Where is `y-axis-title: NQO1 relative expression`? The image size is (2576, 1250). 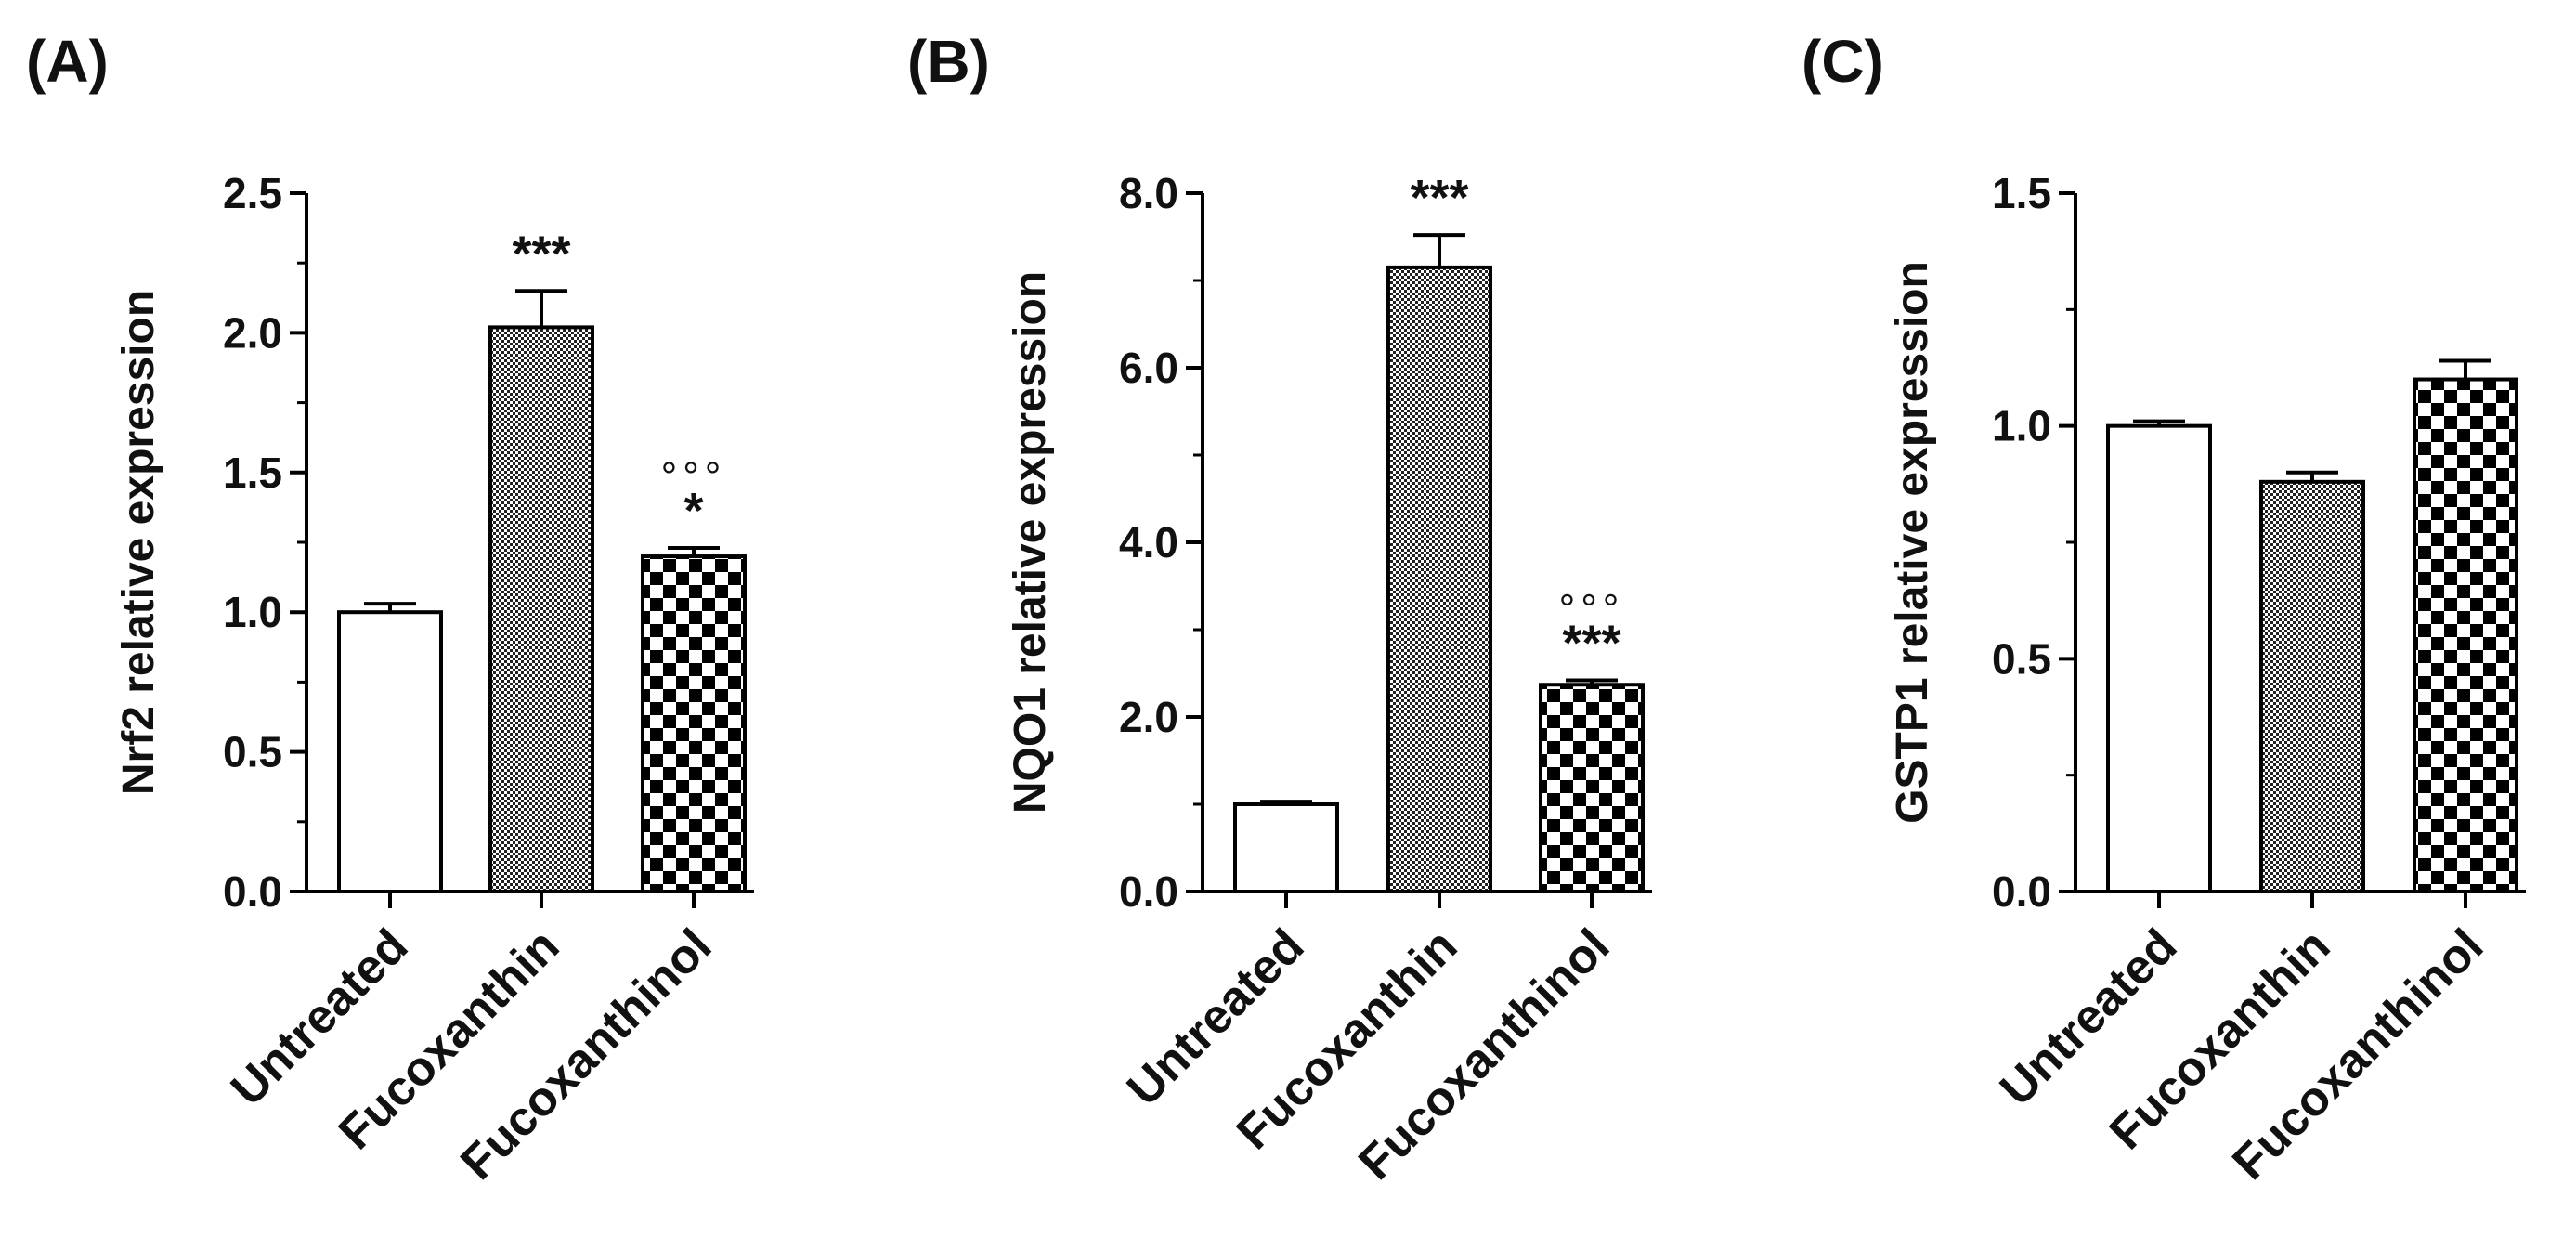
y-axis-title: NQO1 relative expression is located at coordinates (1030, 542).